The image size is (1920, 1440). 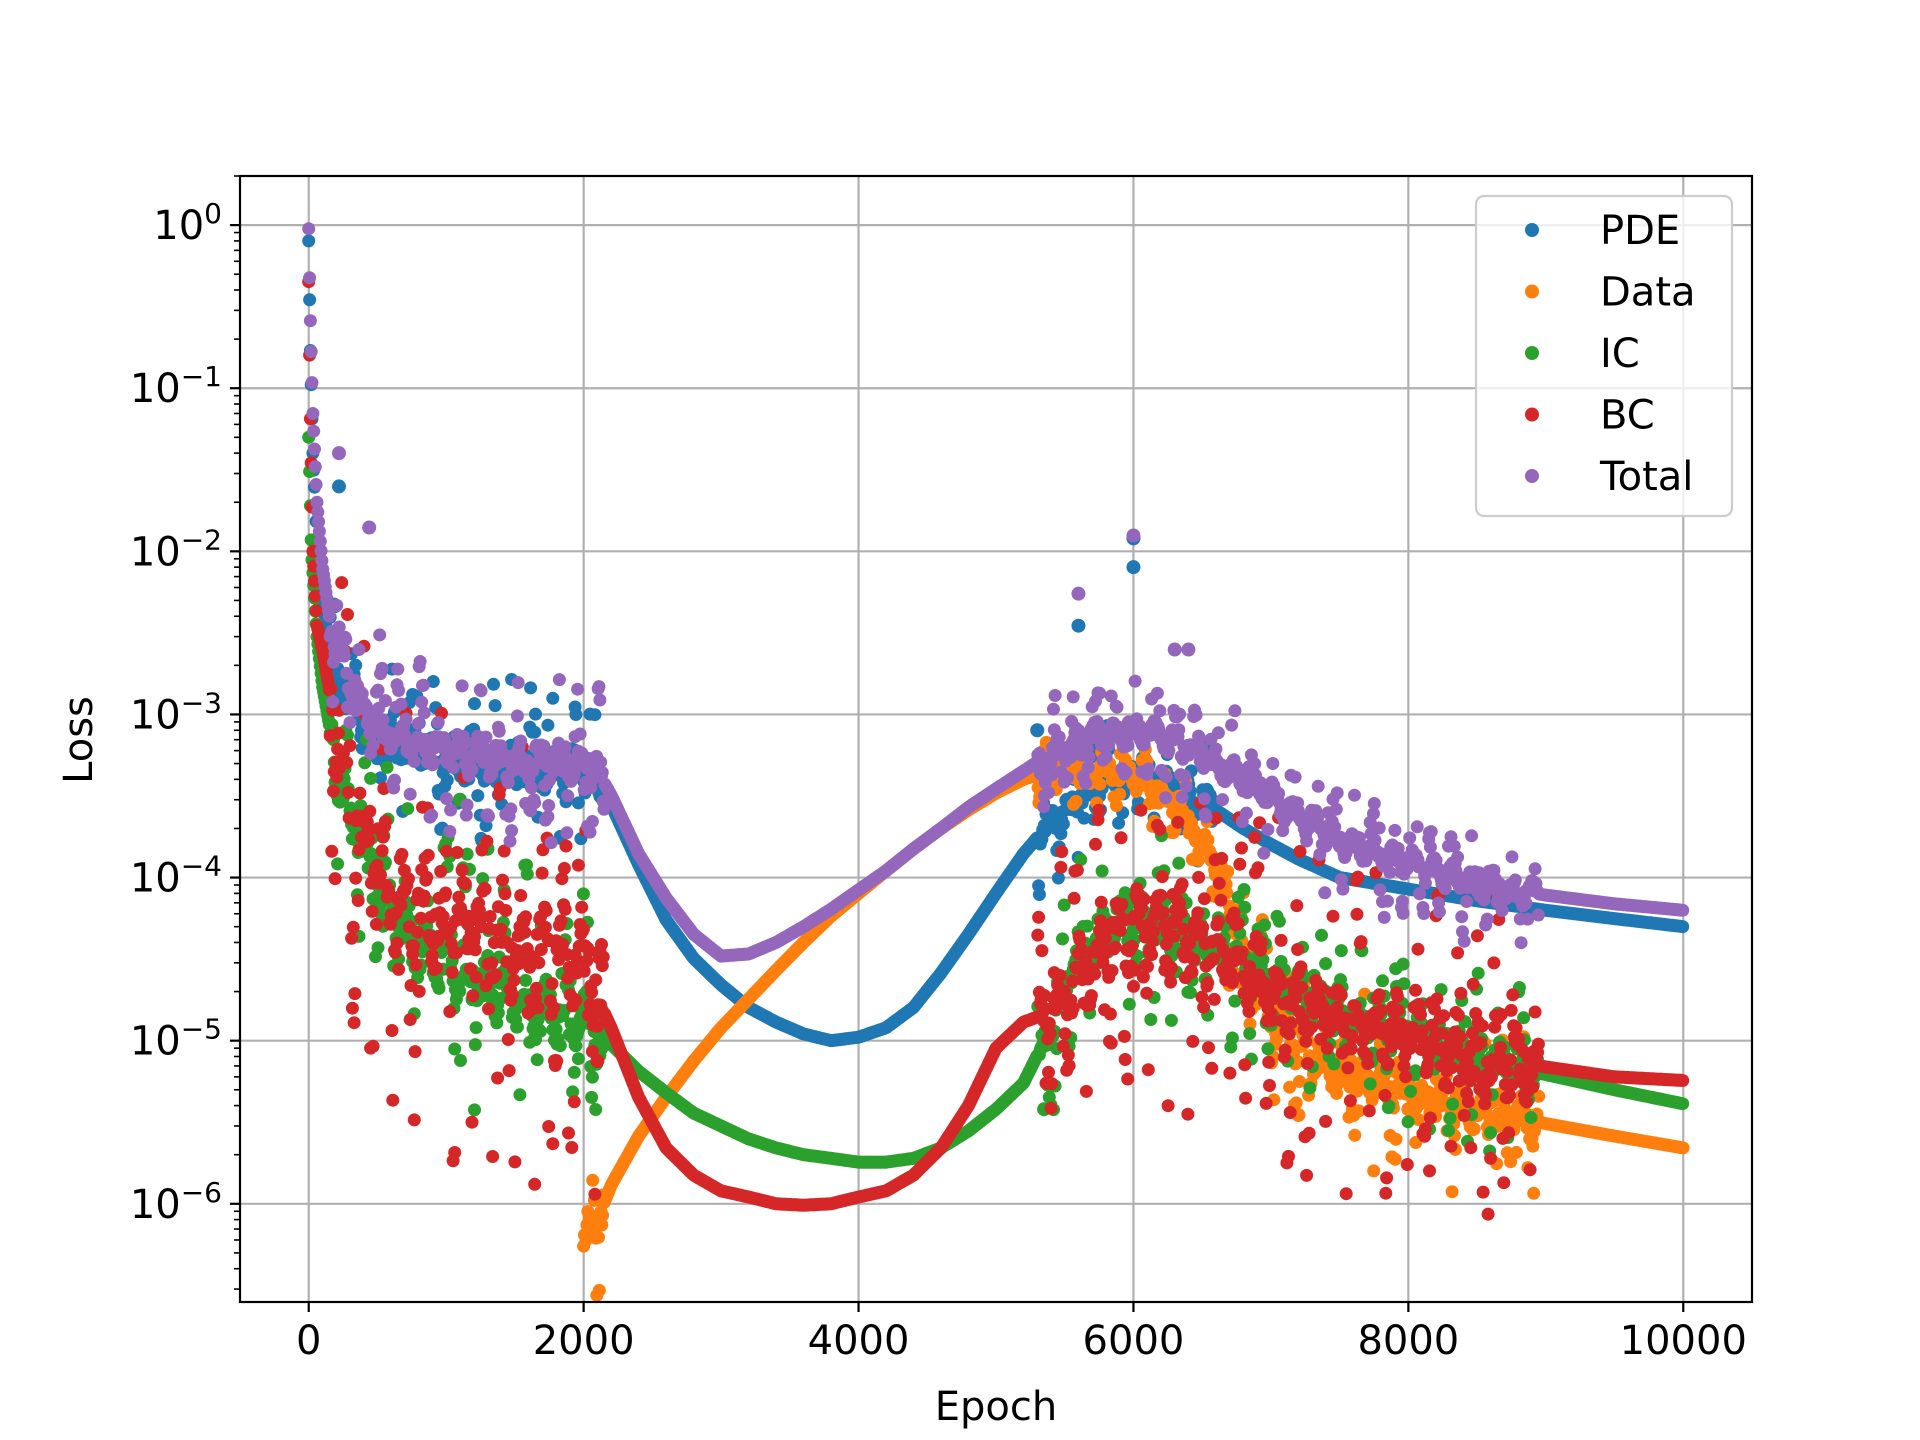 I want to click on x-tick-label: 0, so click(x=308, y=1341).